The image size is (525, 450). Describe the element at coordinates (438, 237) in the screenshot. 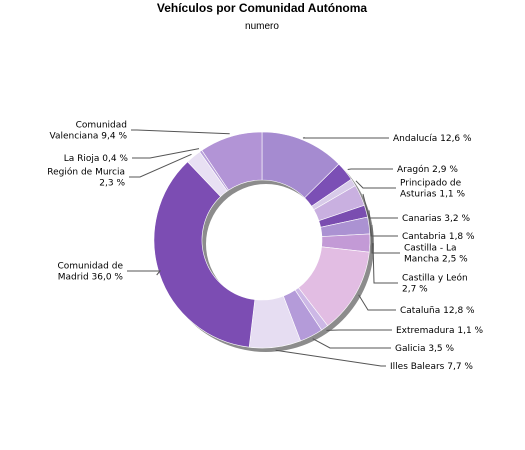

I see `slice-label: Cantabria 1,8 %` at that location.